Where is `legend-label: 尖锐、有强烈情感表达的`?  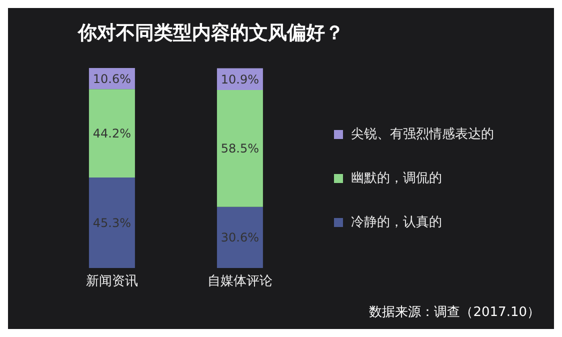
legend-label: 尖锐、有强烈情感表达的 is located at coordinates (422, 134).